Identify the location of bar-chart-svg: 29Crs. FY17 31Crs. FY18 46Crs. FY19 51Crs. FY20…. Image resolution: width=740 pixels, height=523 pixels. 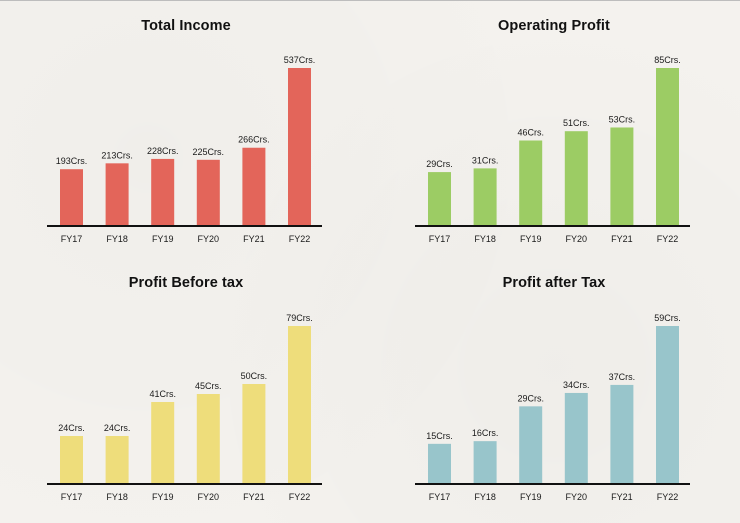
(552, 149).